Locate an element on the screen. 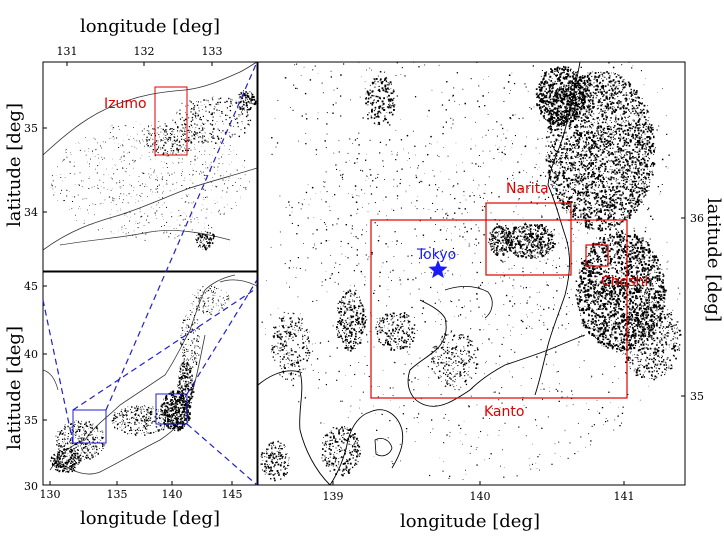  top-y-tick-35: 35 is located at coordinates (31, 128).